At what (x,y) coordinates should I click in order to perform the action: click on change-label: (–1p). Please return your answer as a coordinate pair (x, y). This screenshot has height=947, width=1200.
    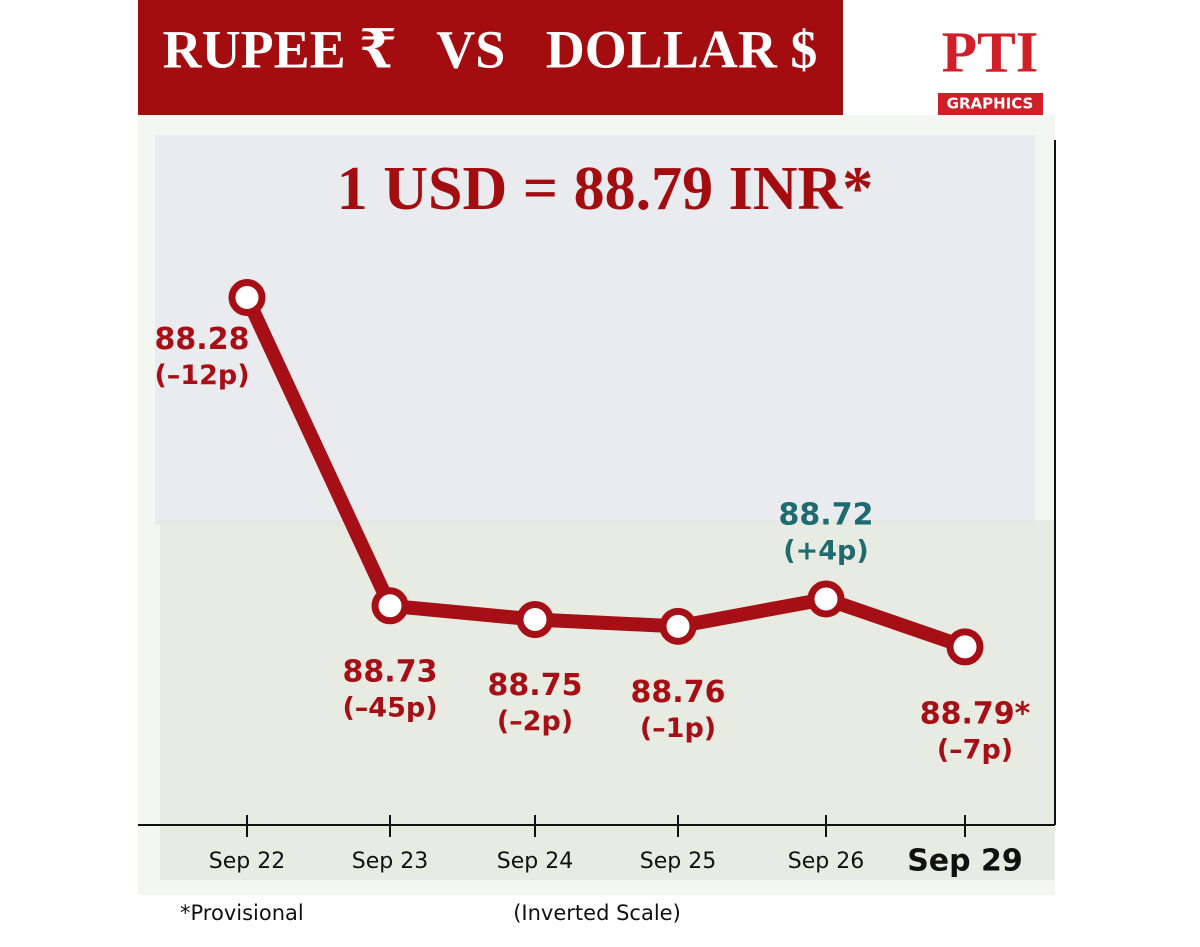
    Looking at the image, I should click on (678, 728).